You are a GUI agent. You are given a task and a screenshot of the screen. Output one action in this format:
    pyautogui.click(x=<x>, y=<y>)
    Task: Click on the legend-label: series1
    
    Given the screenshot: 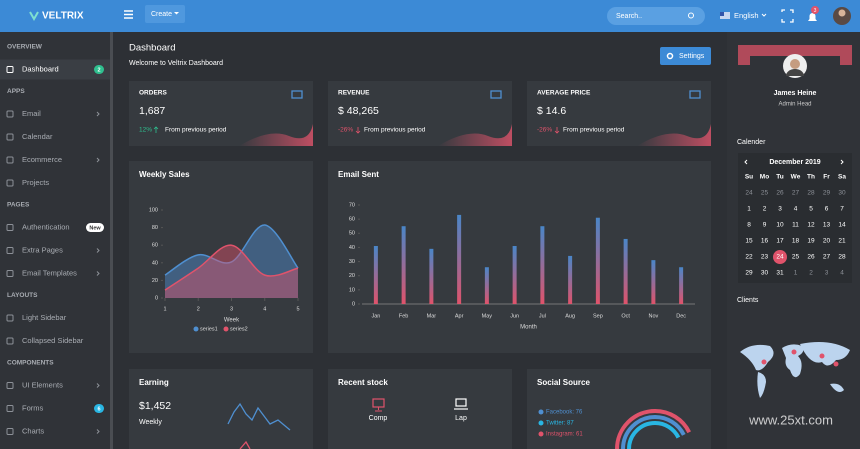 What is the action you would take?
    pyautogui.click(x=209, y=329)
    